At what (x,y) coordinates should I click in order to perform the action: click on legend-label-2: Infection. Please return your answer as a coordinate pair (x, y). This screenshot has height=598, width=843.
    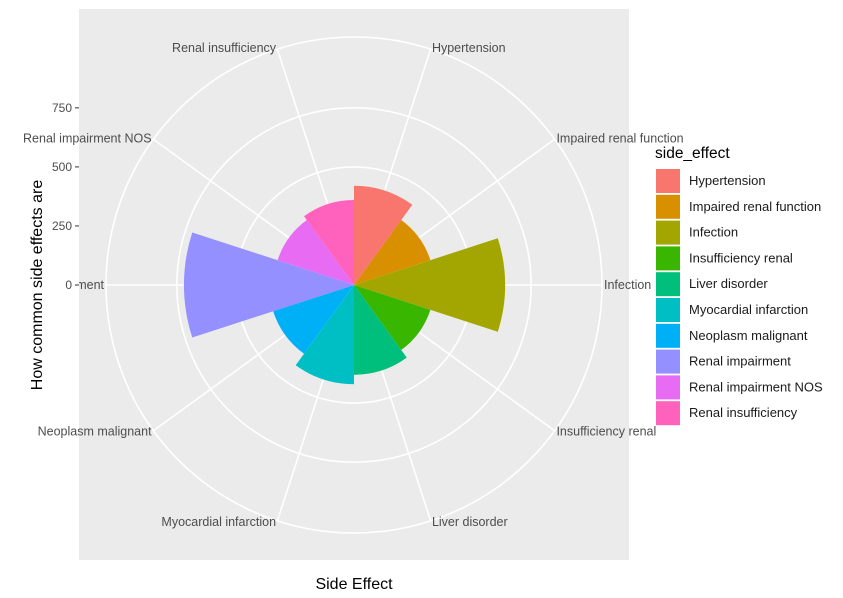
    Looking at the image, I should click on (713, 232).